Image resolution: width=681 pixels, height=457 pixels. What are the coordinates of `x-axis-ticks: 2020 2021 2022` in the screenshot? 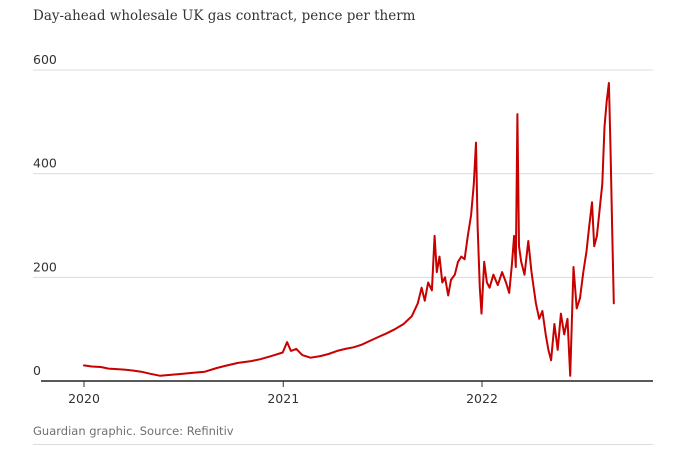 It's located at (283, 393).